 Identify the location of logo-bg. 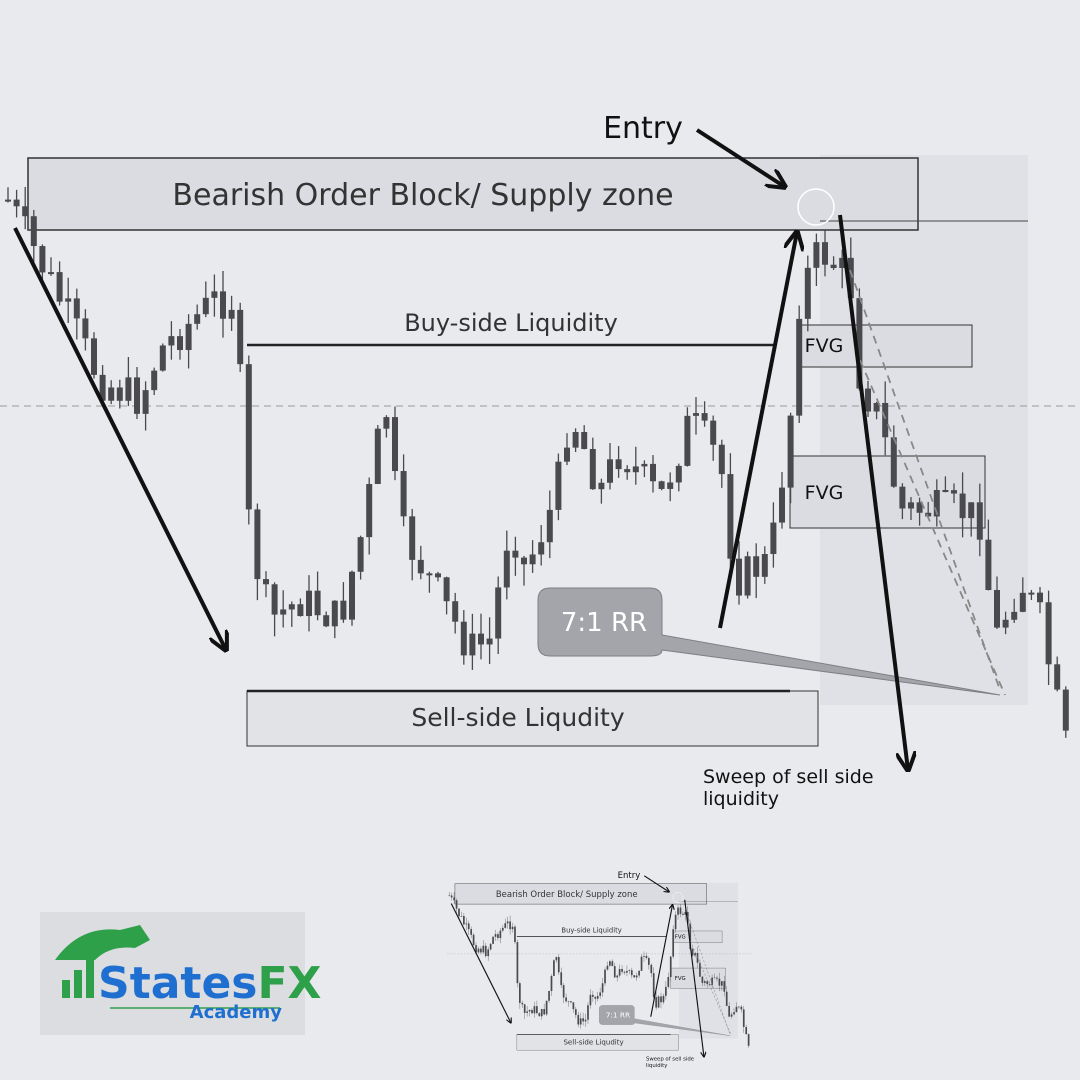
(172, 973).